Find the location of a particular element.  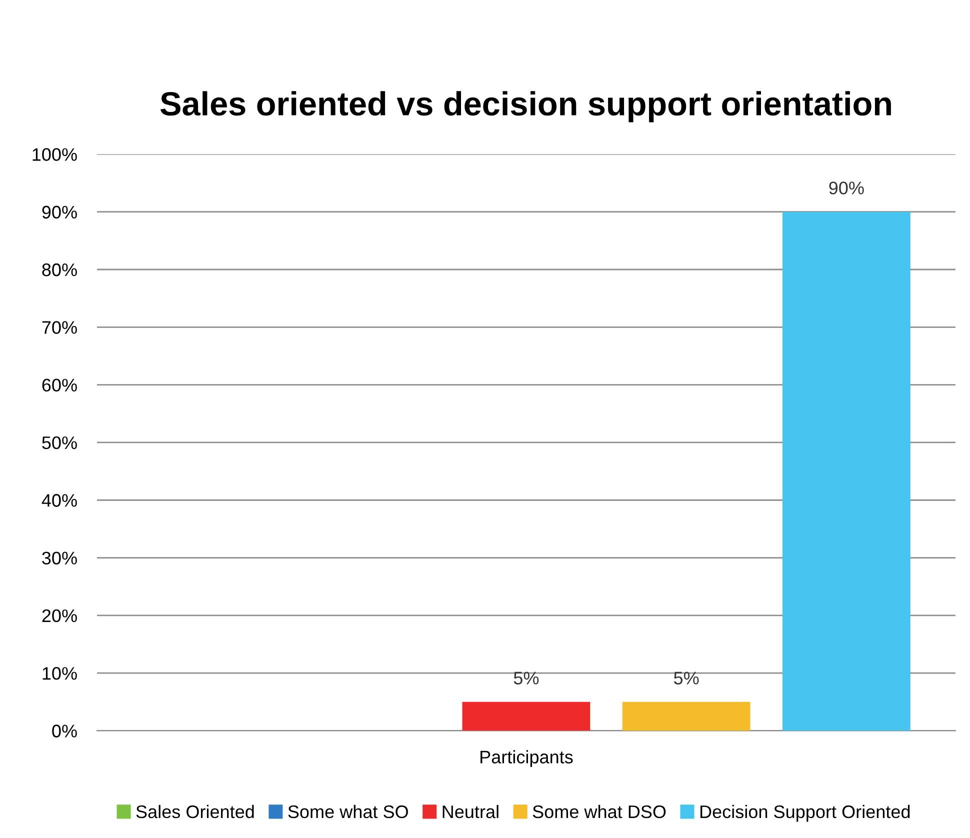

x-tick-label: Participants is located at coordinates (526, 759).